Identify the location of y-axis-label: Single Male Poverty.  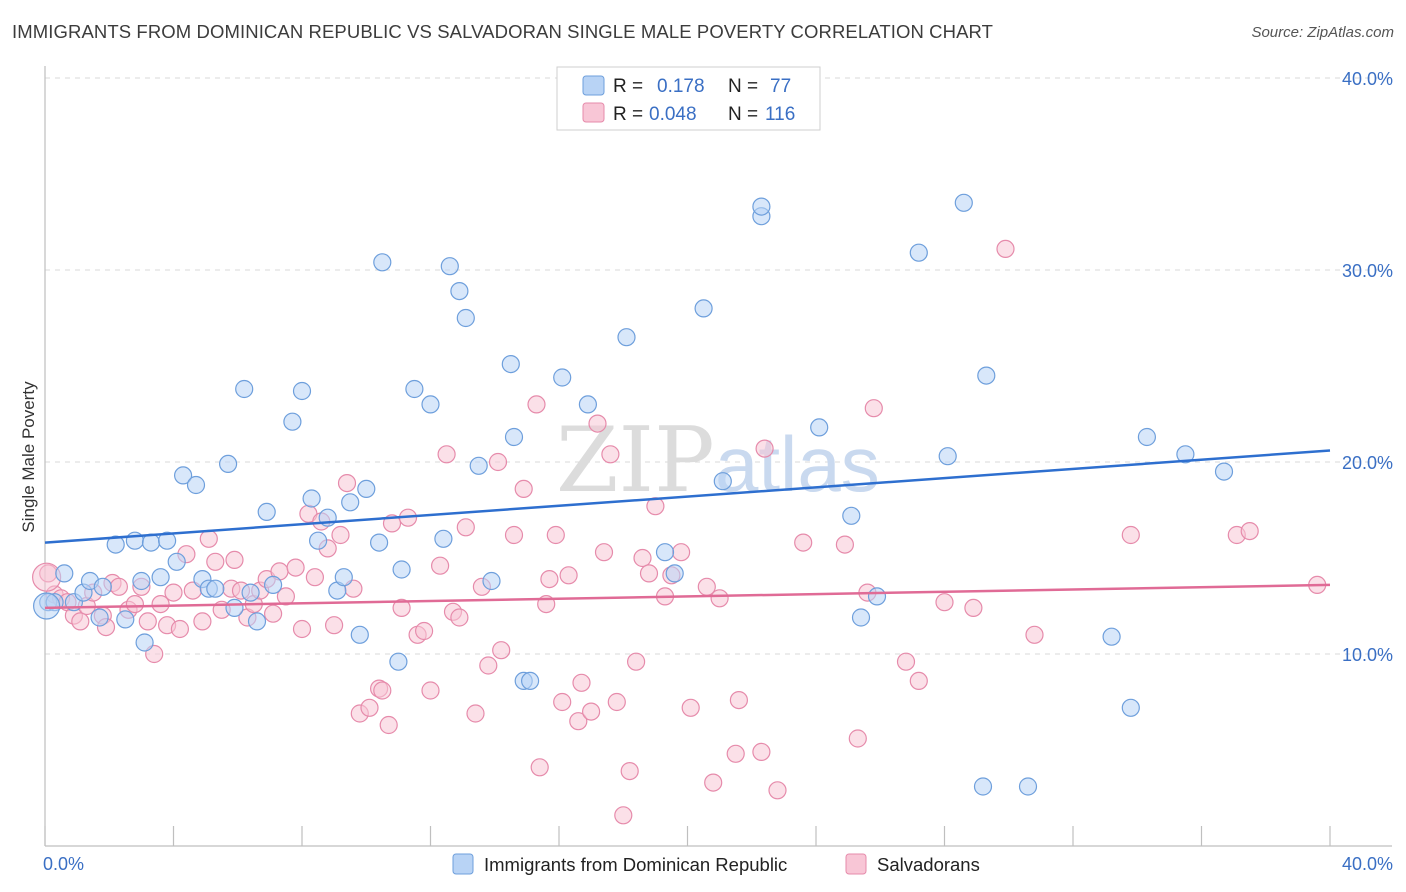
(28, 457).